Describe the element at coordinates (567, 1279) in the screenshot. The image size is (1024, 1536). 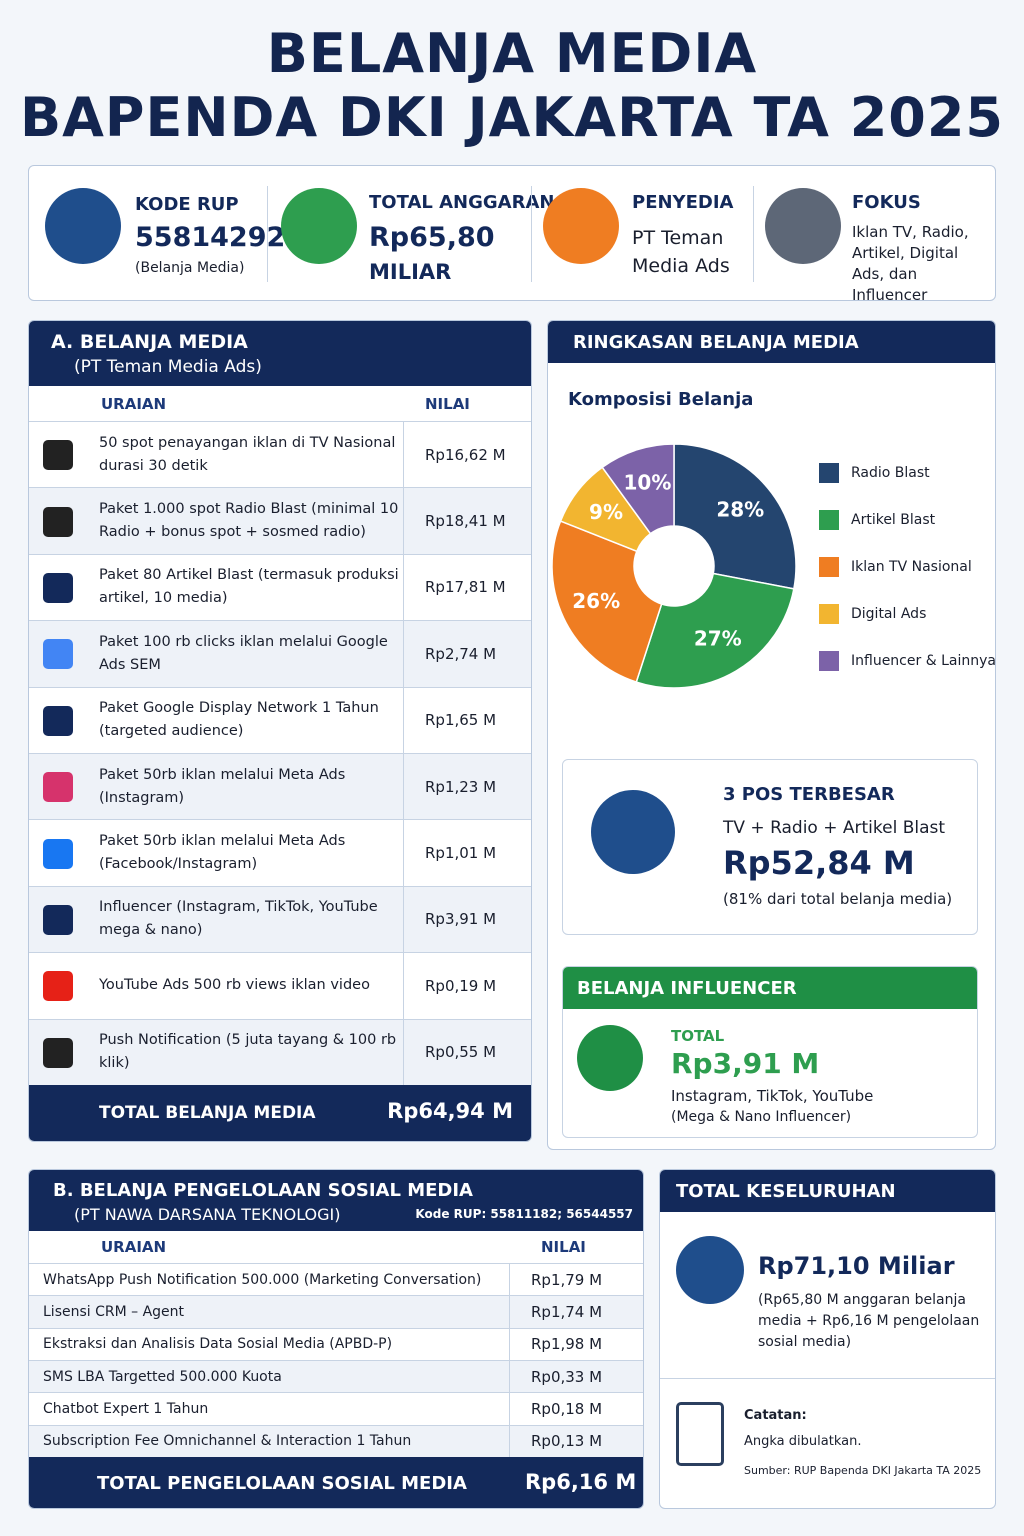
I see `row-value: Rp1,79 M` at that location.